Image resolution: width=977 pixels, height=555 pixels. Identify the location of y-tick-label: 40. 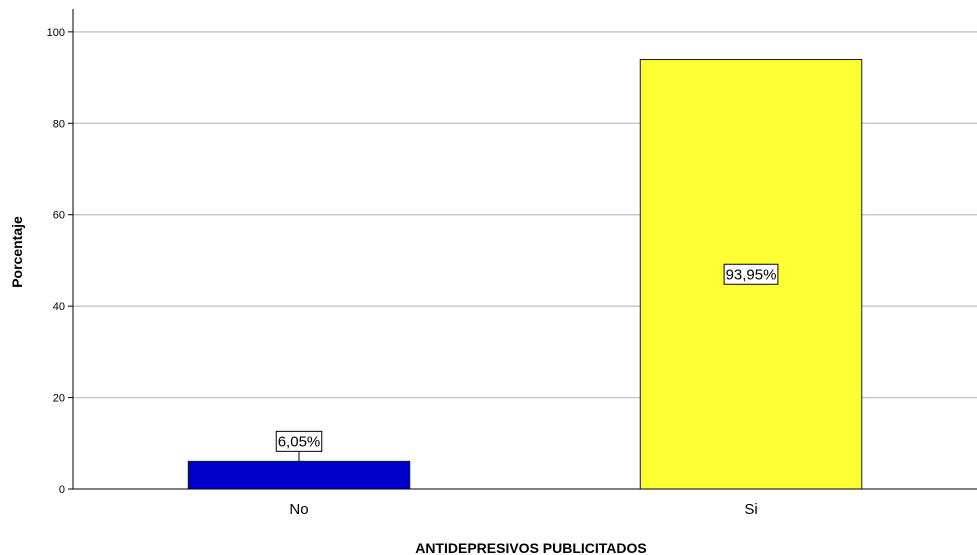
(59, 307).